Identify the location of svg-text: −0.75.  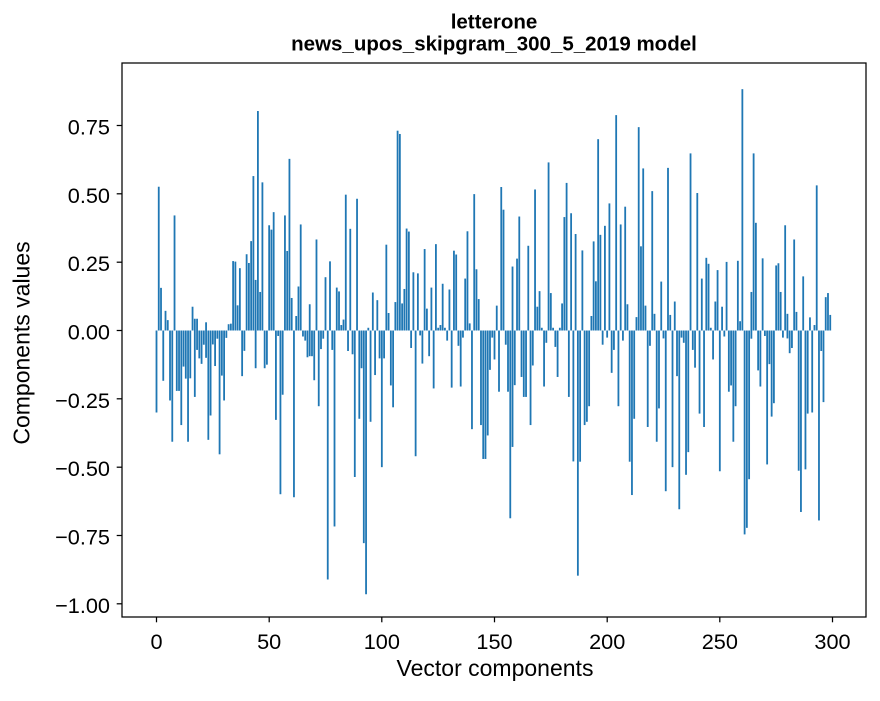
(82, 537).